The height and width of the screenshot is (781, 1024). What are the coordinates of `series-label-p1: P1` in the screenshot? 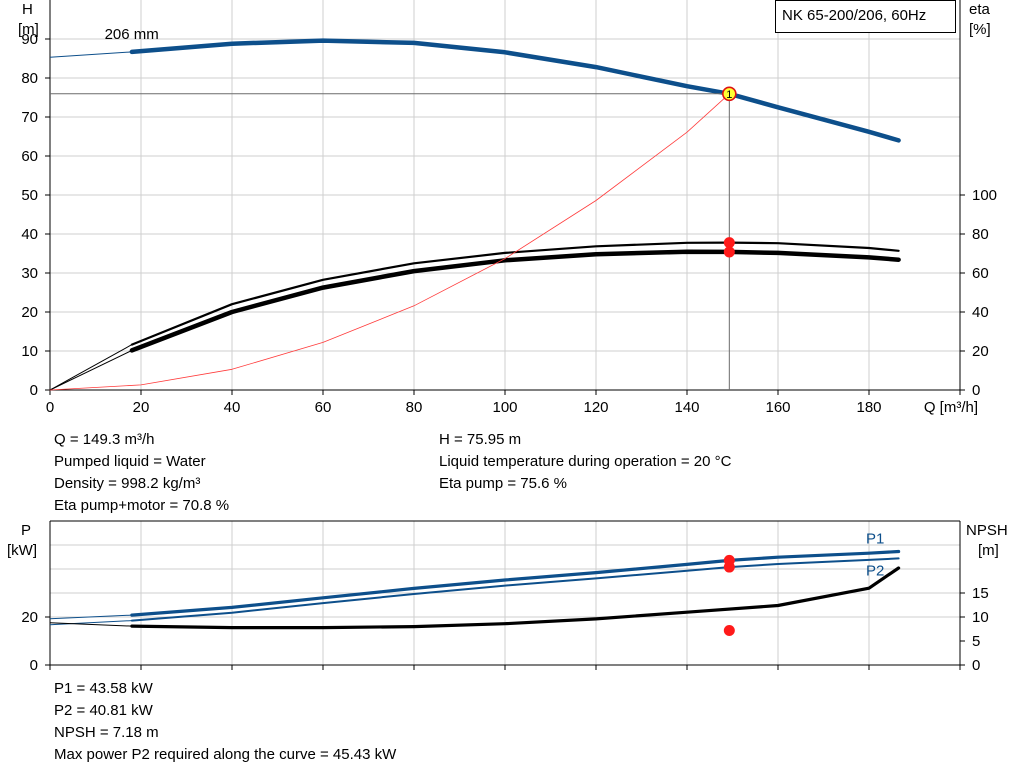 It's located at (875, 538).